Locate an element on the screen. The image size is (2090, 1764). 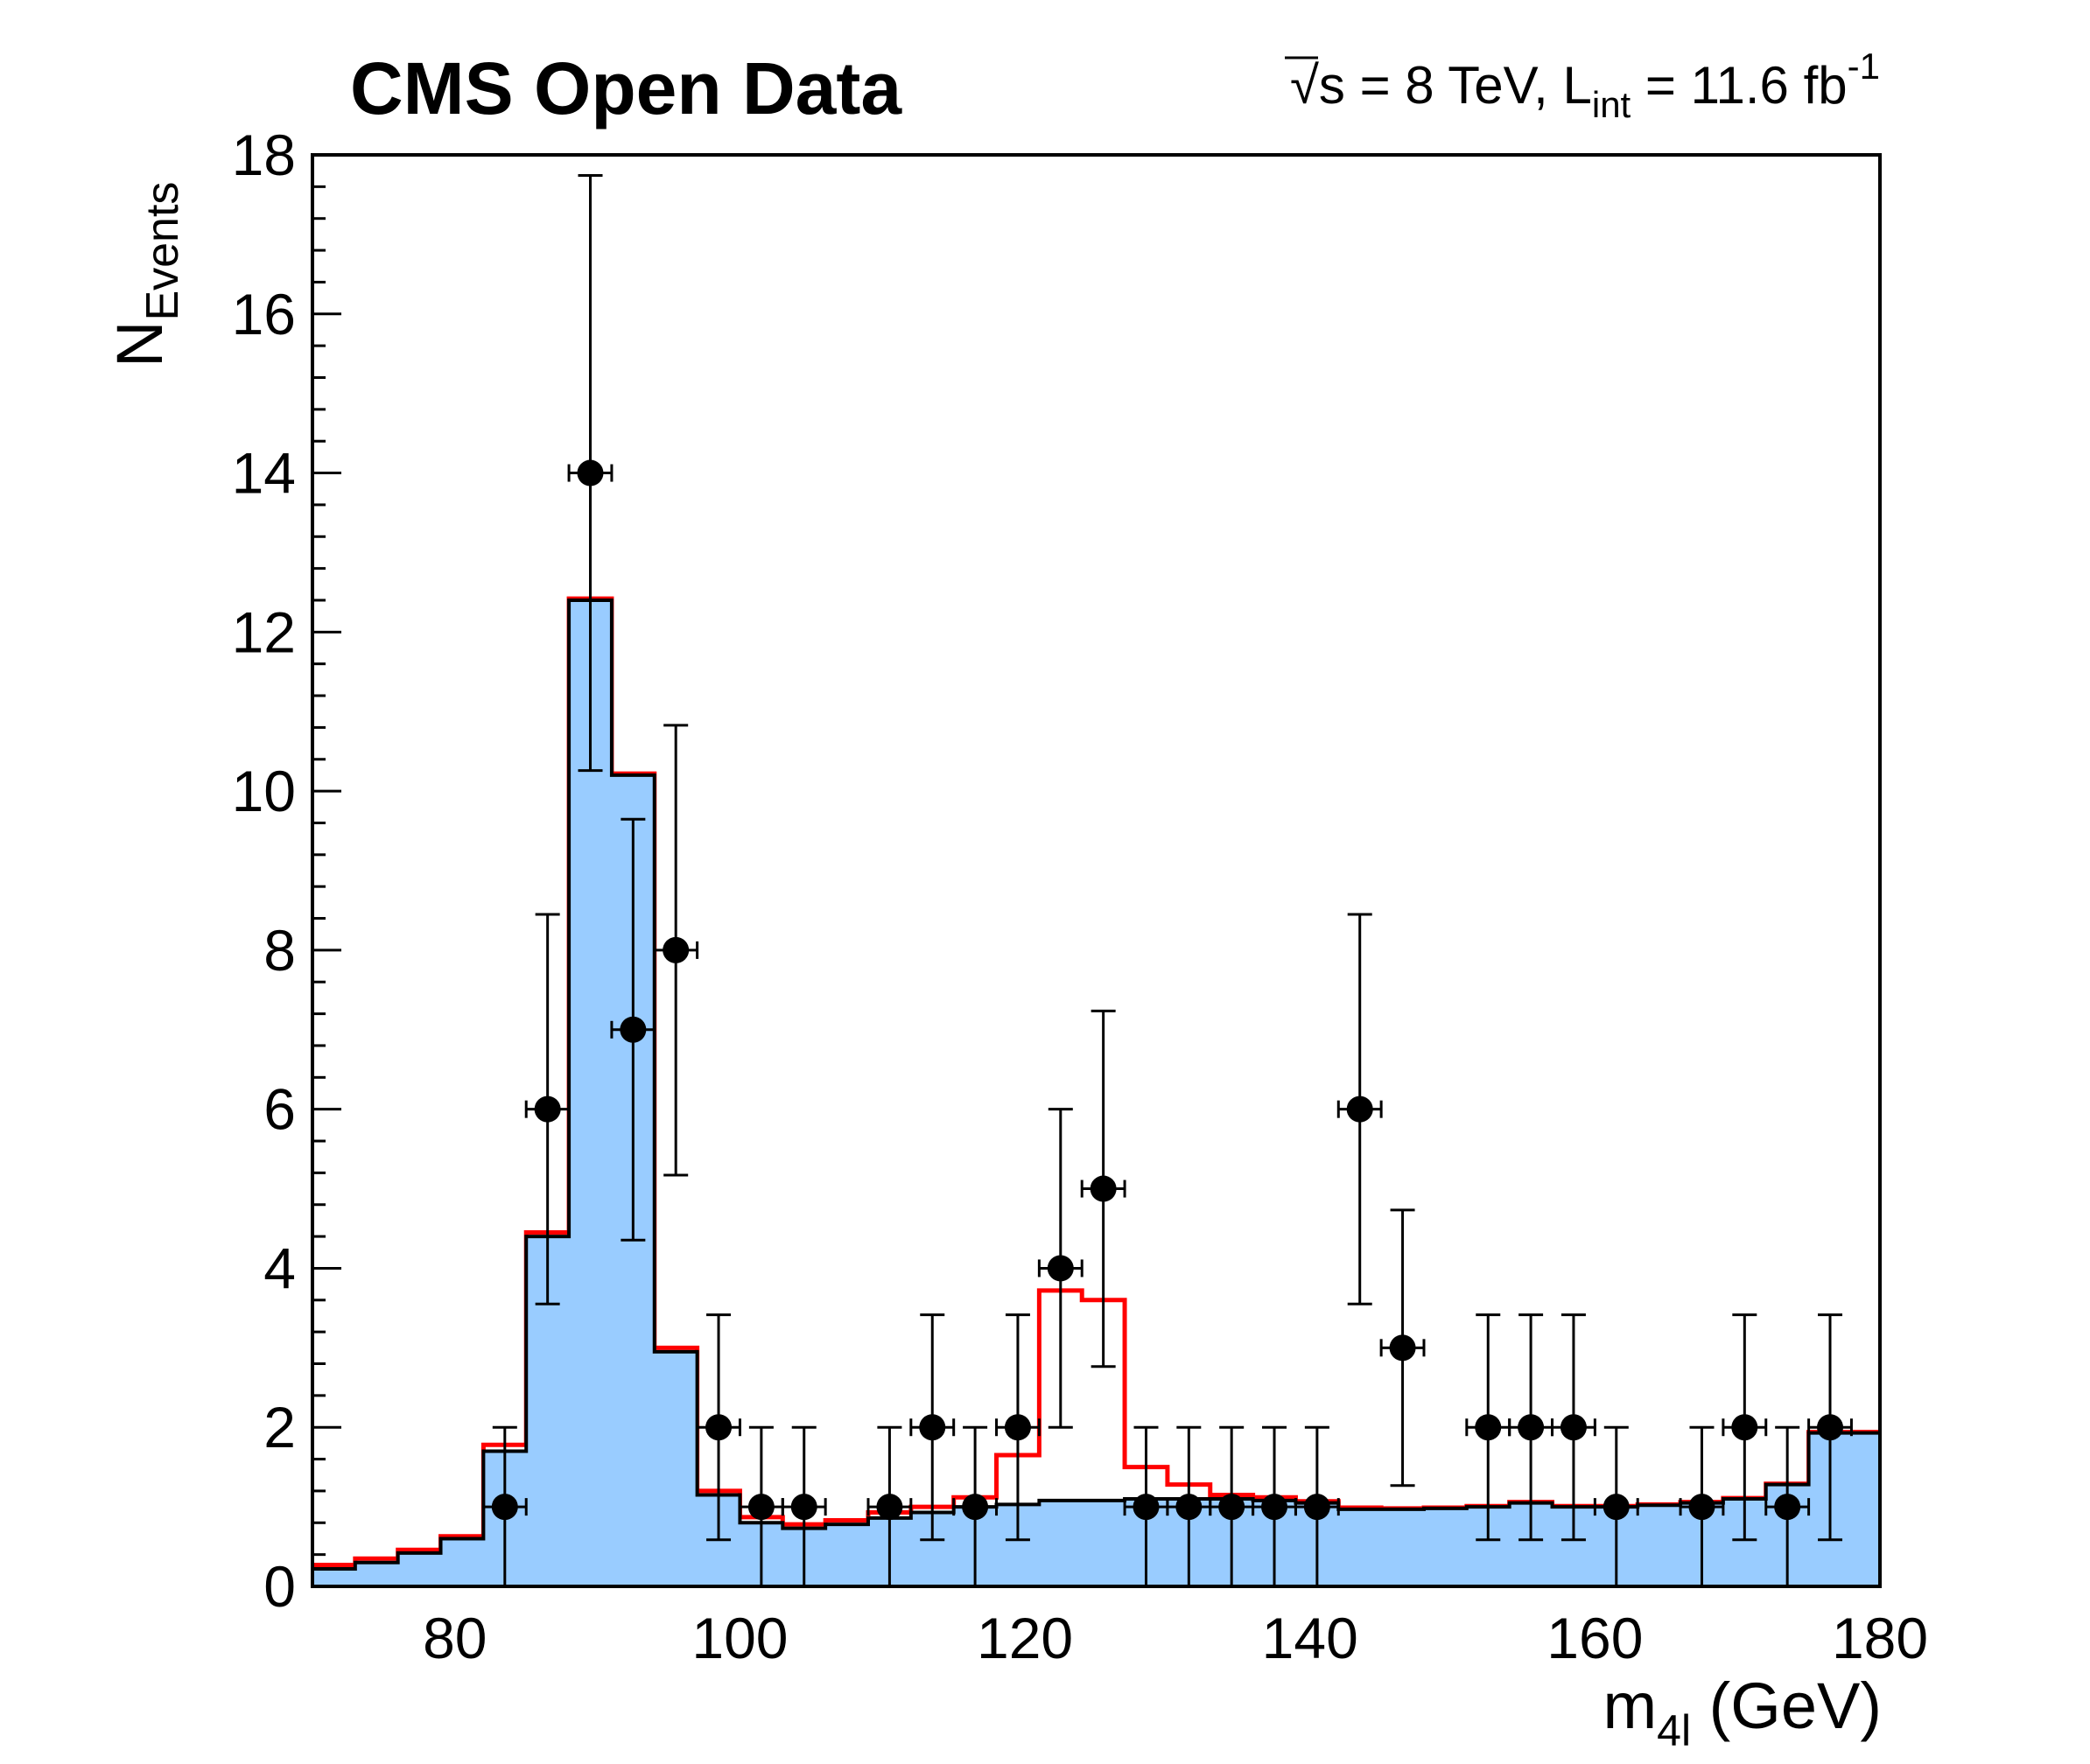
x-tick-label: 180 is located at coordinates (1880, 1638).